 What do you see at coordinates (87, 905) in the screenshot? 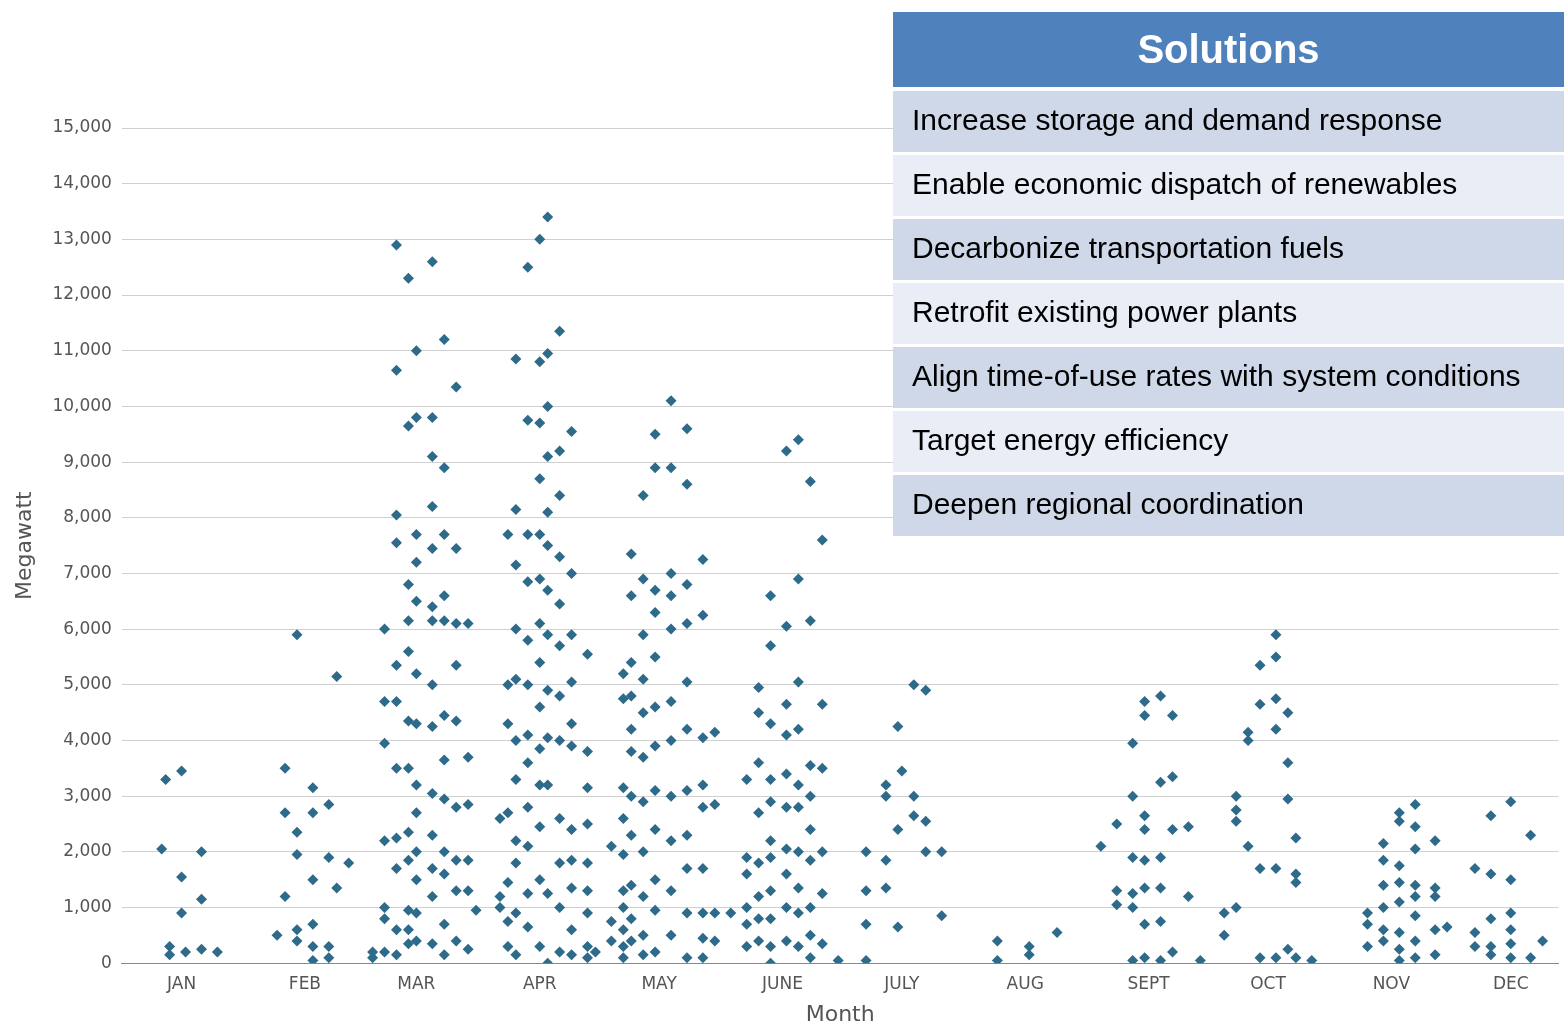
I see `y-tick-label: 1,000` at bounding box center [87, 905].